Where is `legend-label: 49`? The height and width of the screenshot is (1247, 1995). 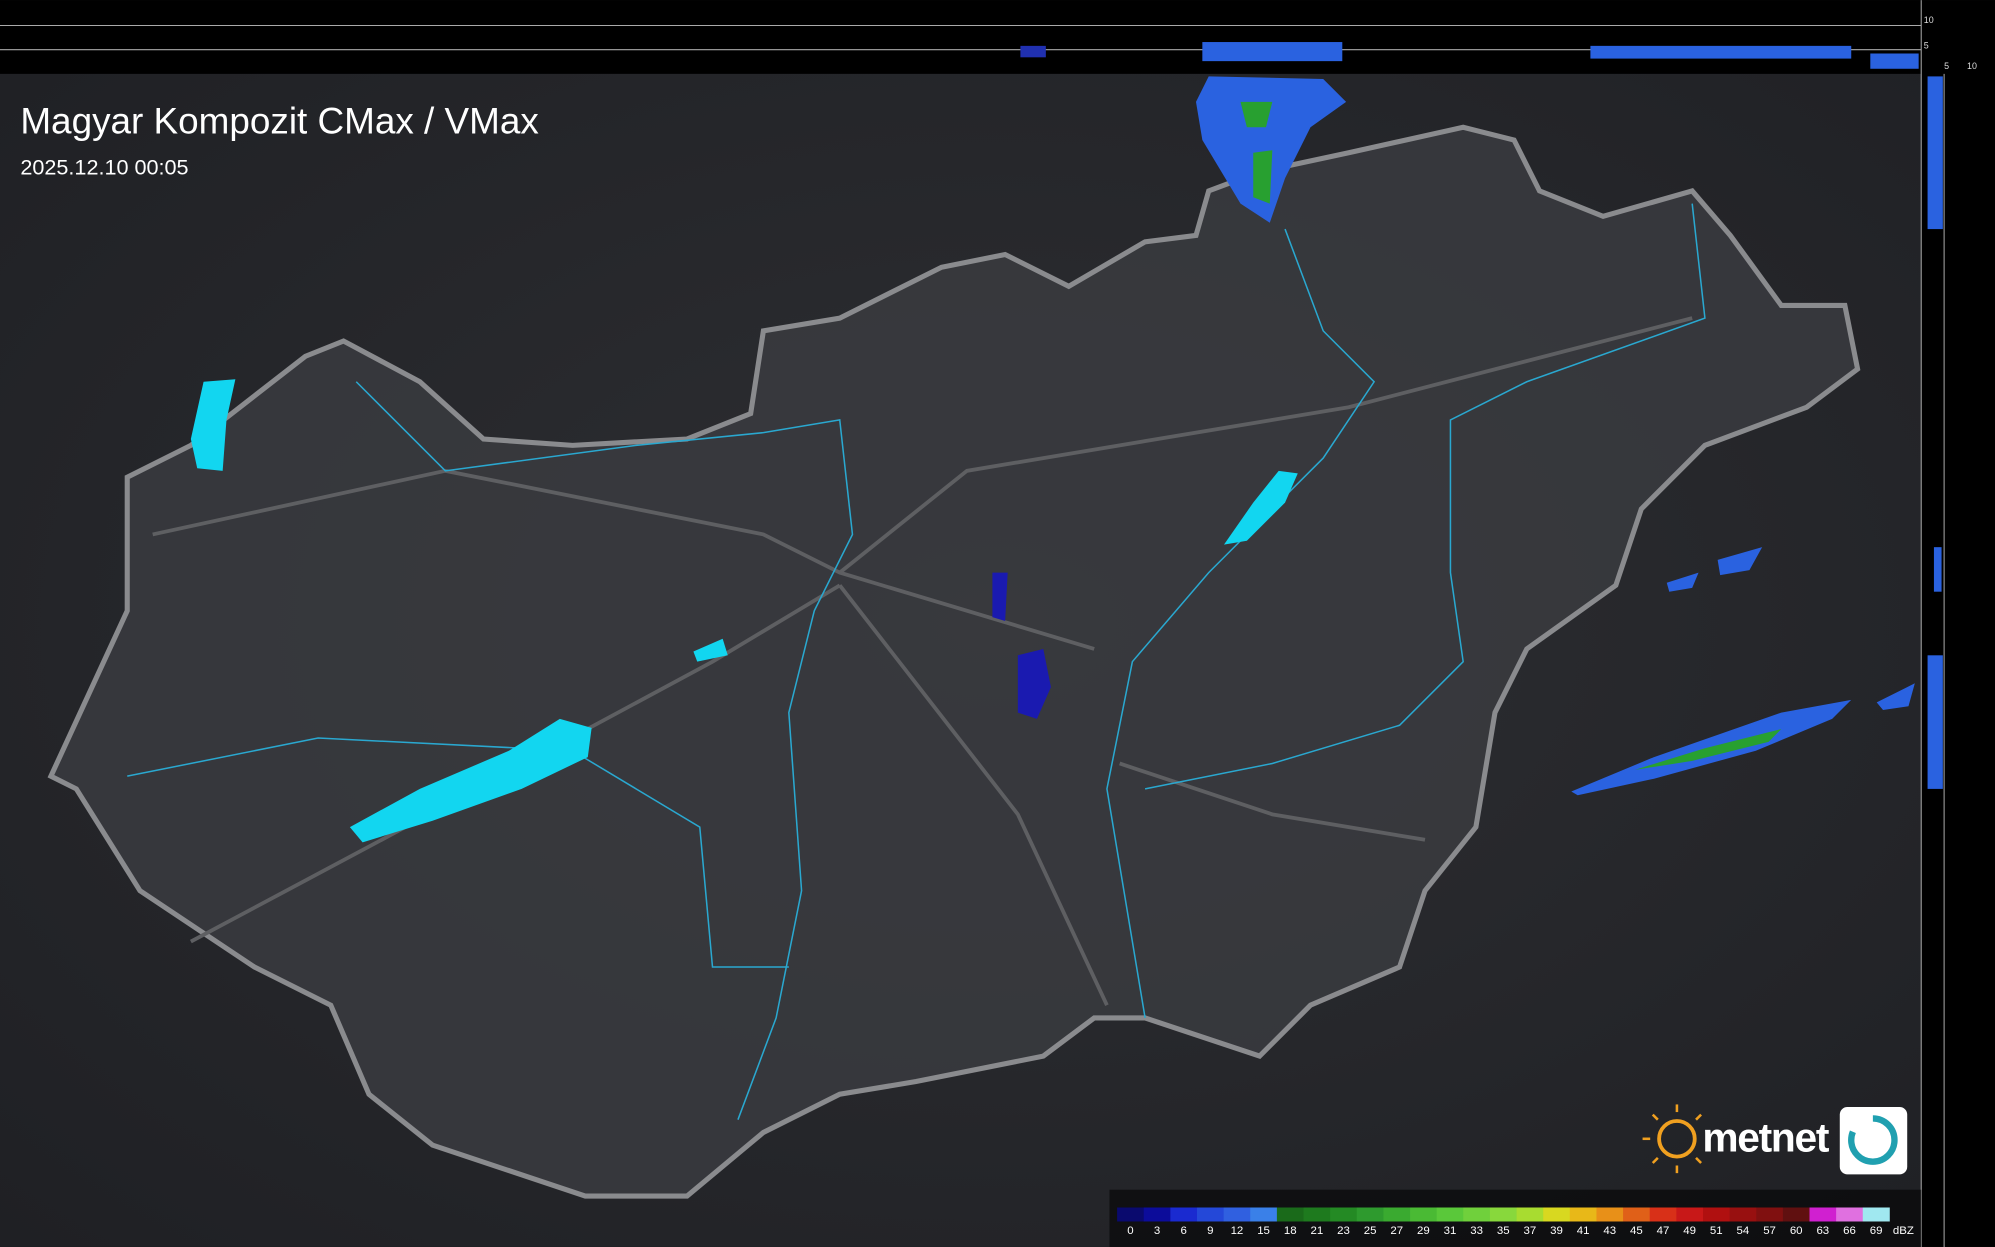
legend-label: 49 is located at coordinates (1689, 1231).